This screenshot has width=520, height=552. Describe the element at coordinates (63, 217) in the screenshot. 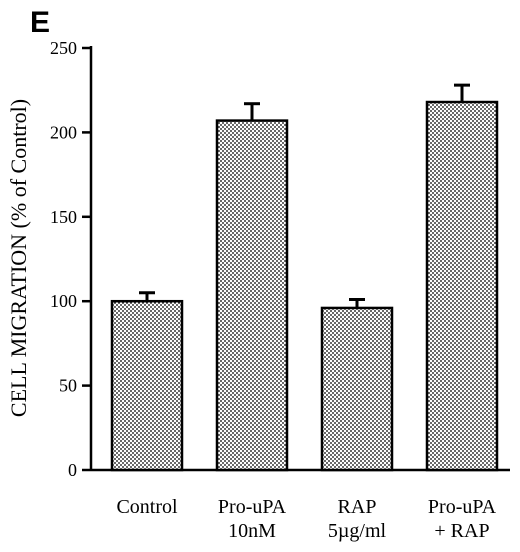

I see `y-tick-label: 150` at that location.